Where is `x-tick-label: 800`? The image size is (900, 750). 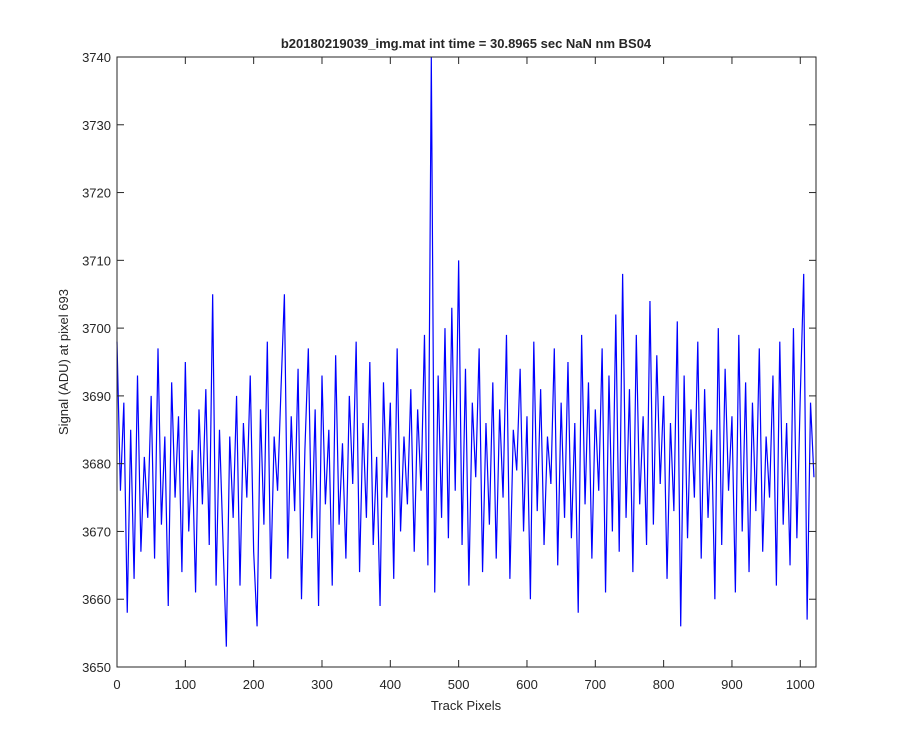
x-tick-label: 800 is located at coordinates (664, 684).